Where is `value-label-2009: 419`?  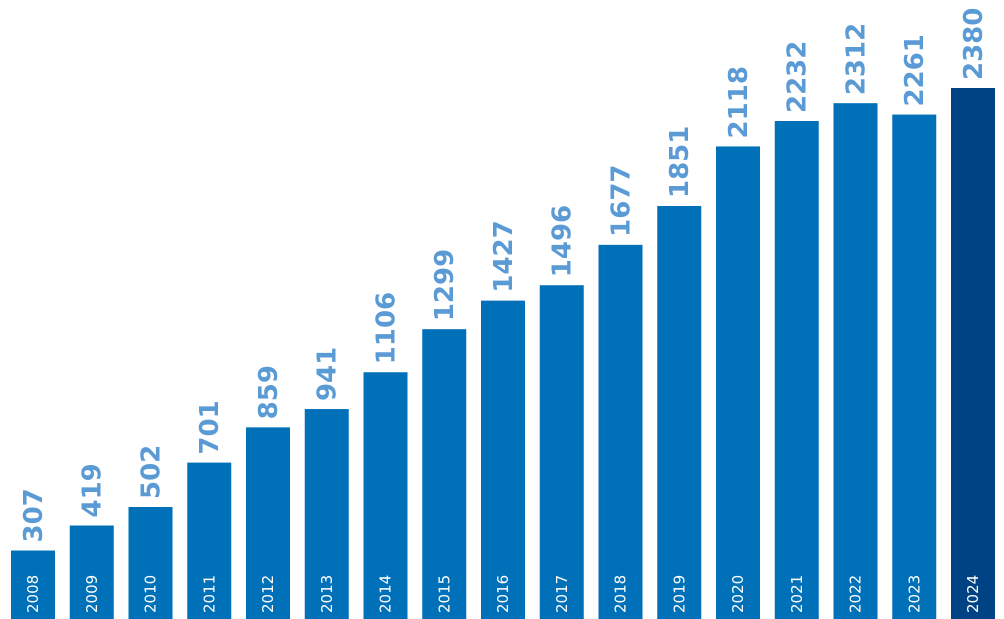
value-label-2009: 419 is located at coordinates (93, 490).